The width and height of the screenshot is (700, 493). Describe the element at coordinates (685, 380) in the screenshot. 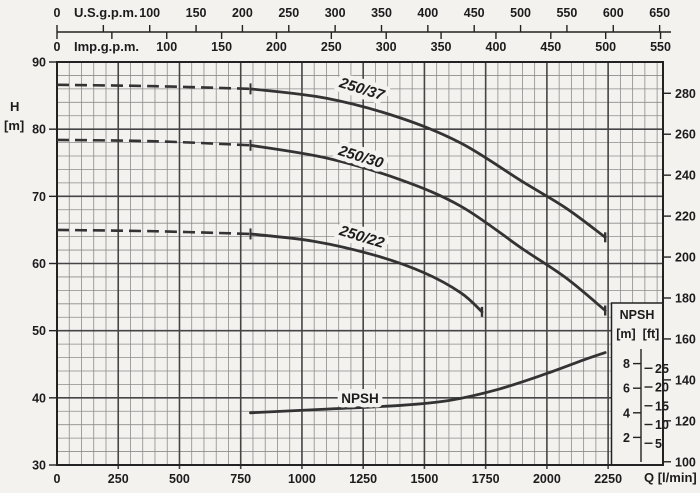

I see `right-tick-label: 140` at that location.